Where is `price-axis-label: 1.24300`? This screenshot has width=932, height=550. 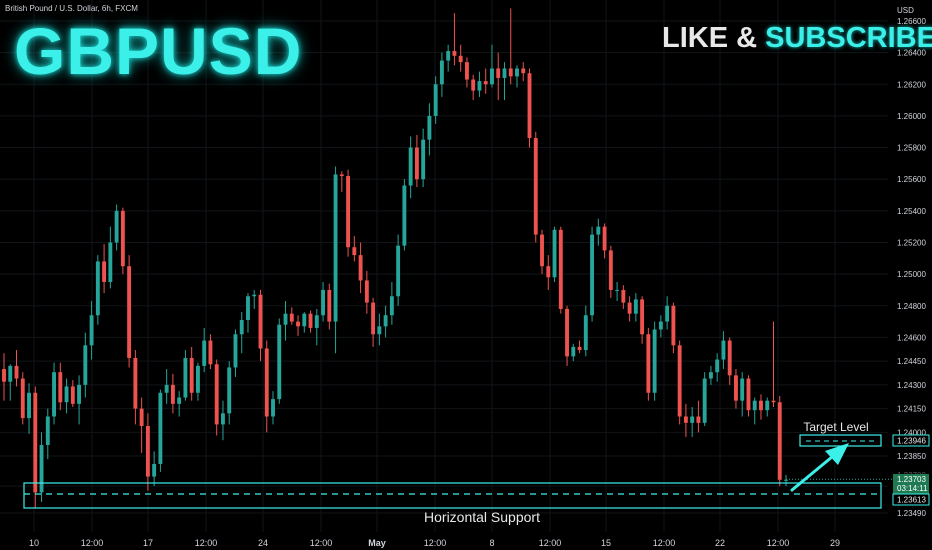
price-axis-label: 1.24300 is located at coordinates (911, 385).